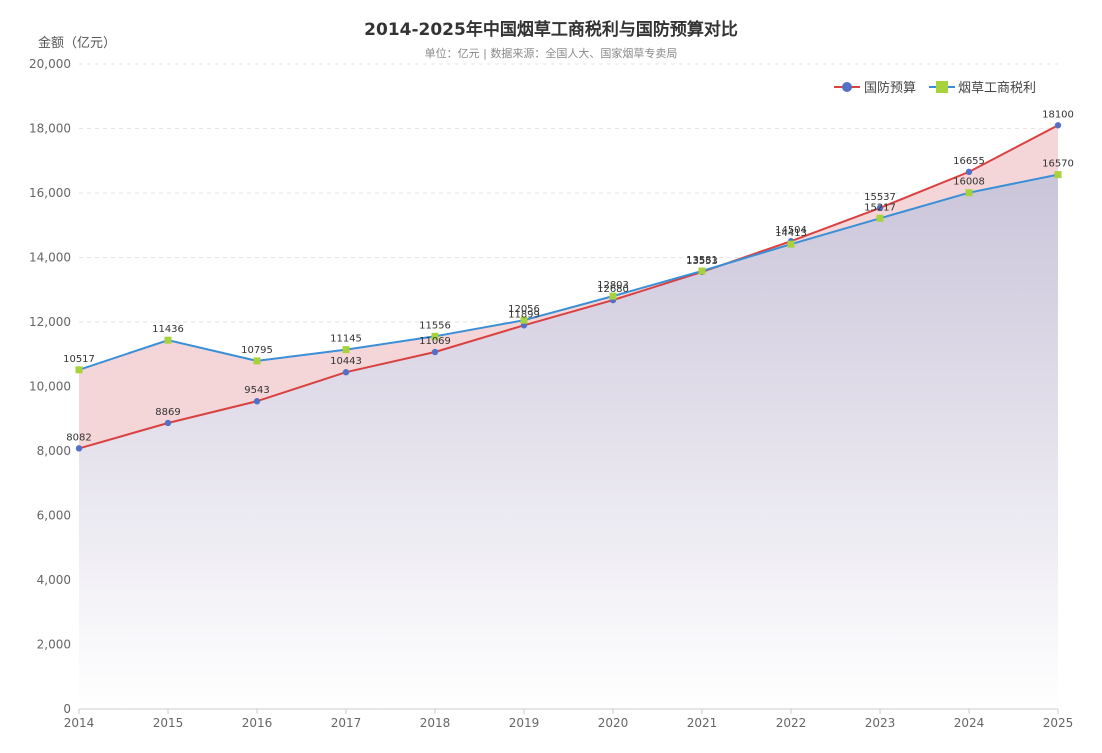 This screenshot has width=1102, height=753. I want to click on tobacco-data-label: 16570, so click(1058, 164).